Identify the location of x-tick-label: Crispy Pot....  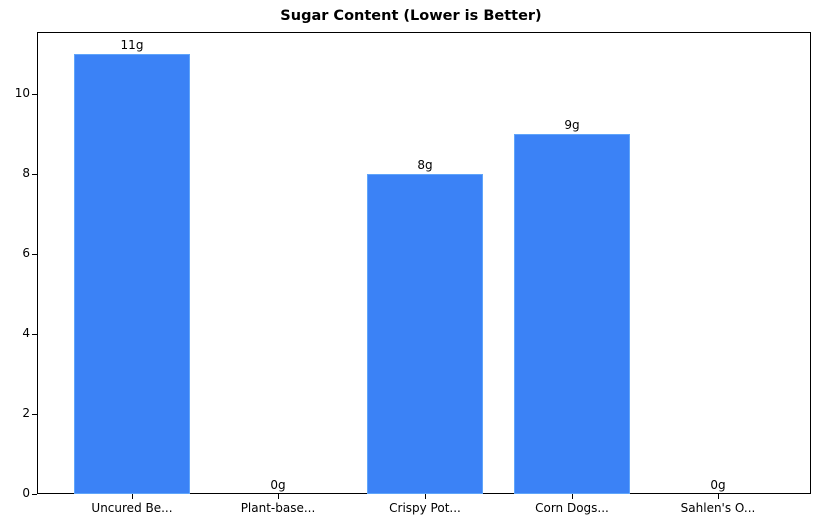
(425, 508).